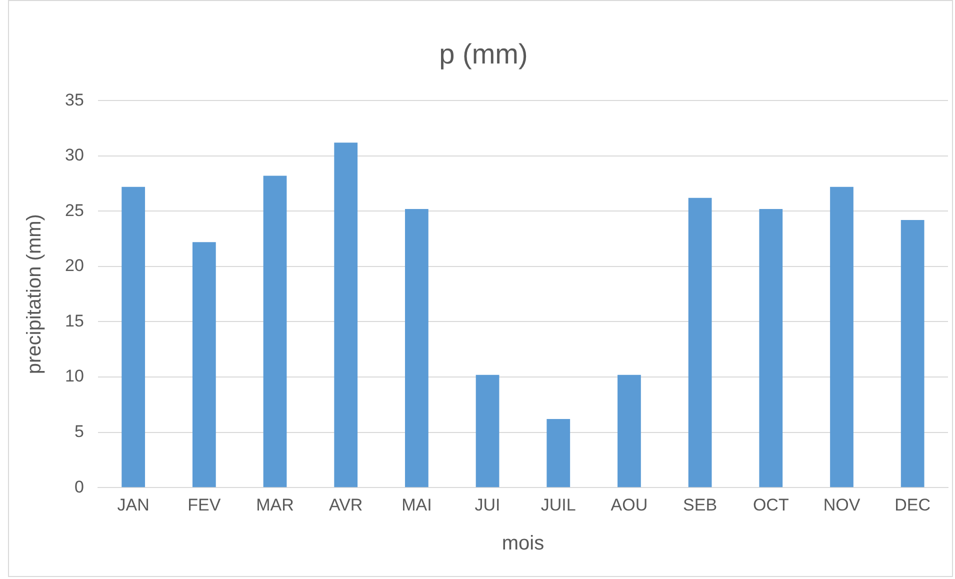  What do you see at coordinates (842, 504) in the screenshot?
I see `x-tick-label: NOV` at bounding box center [842, 504].